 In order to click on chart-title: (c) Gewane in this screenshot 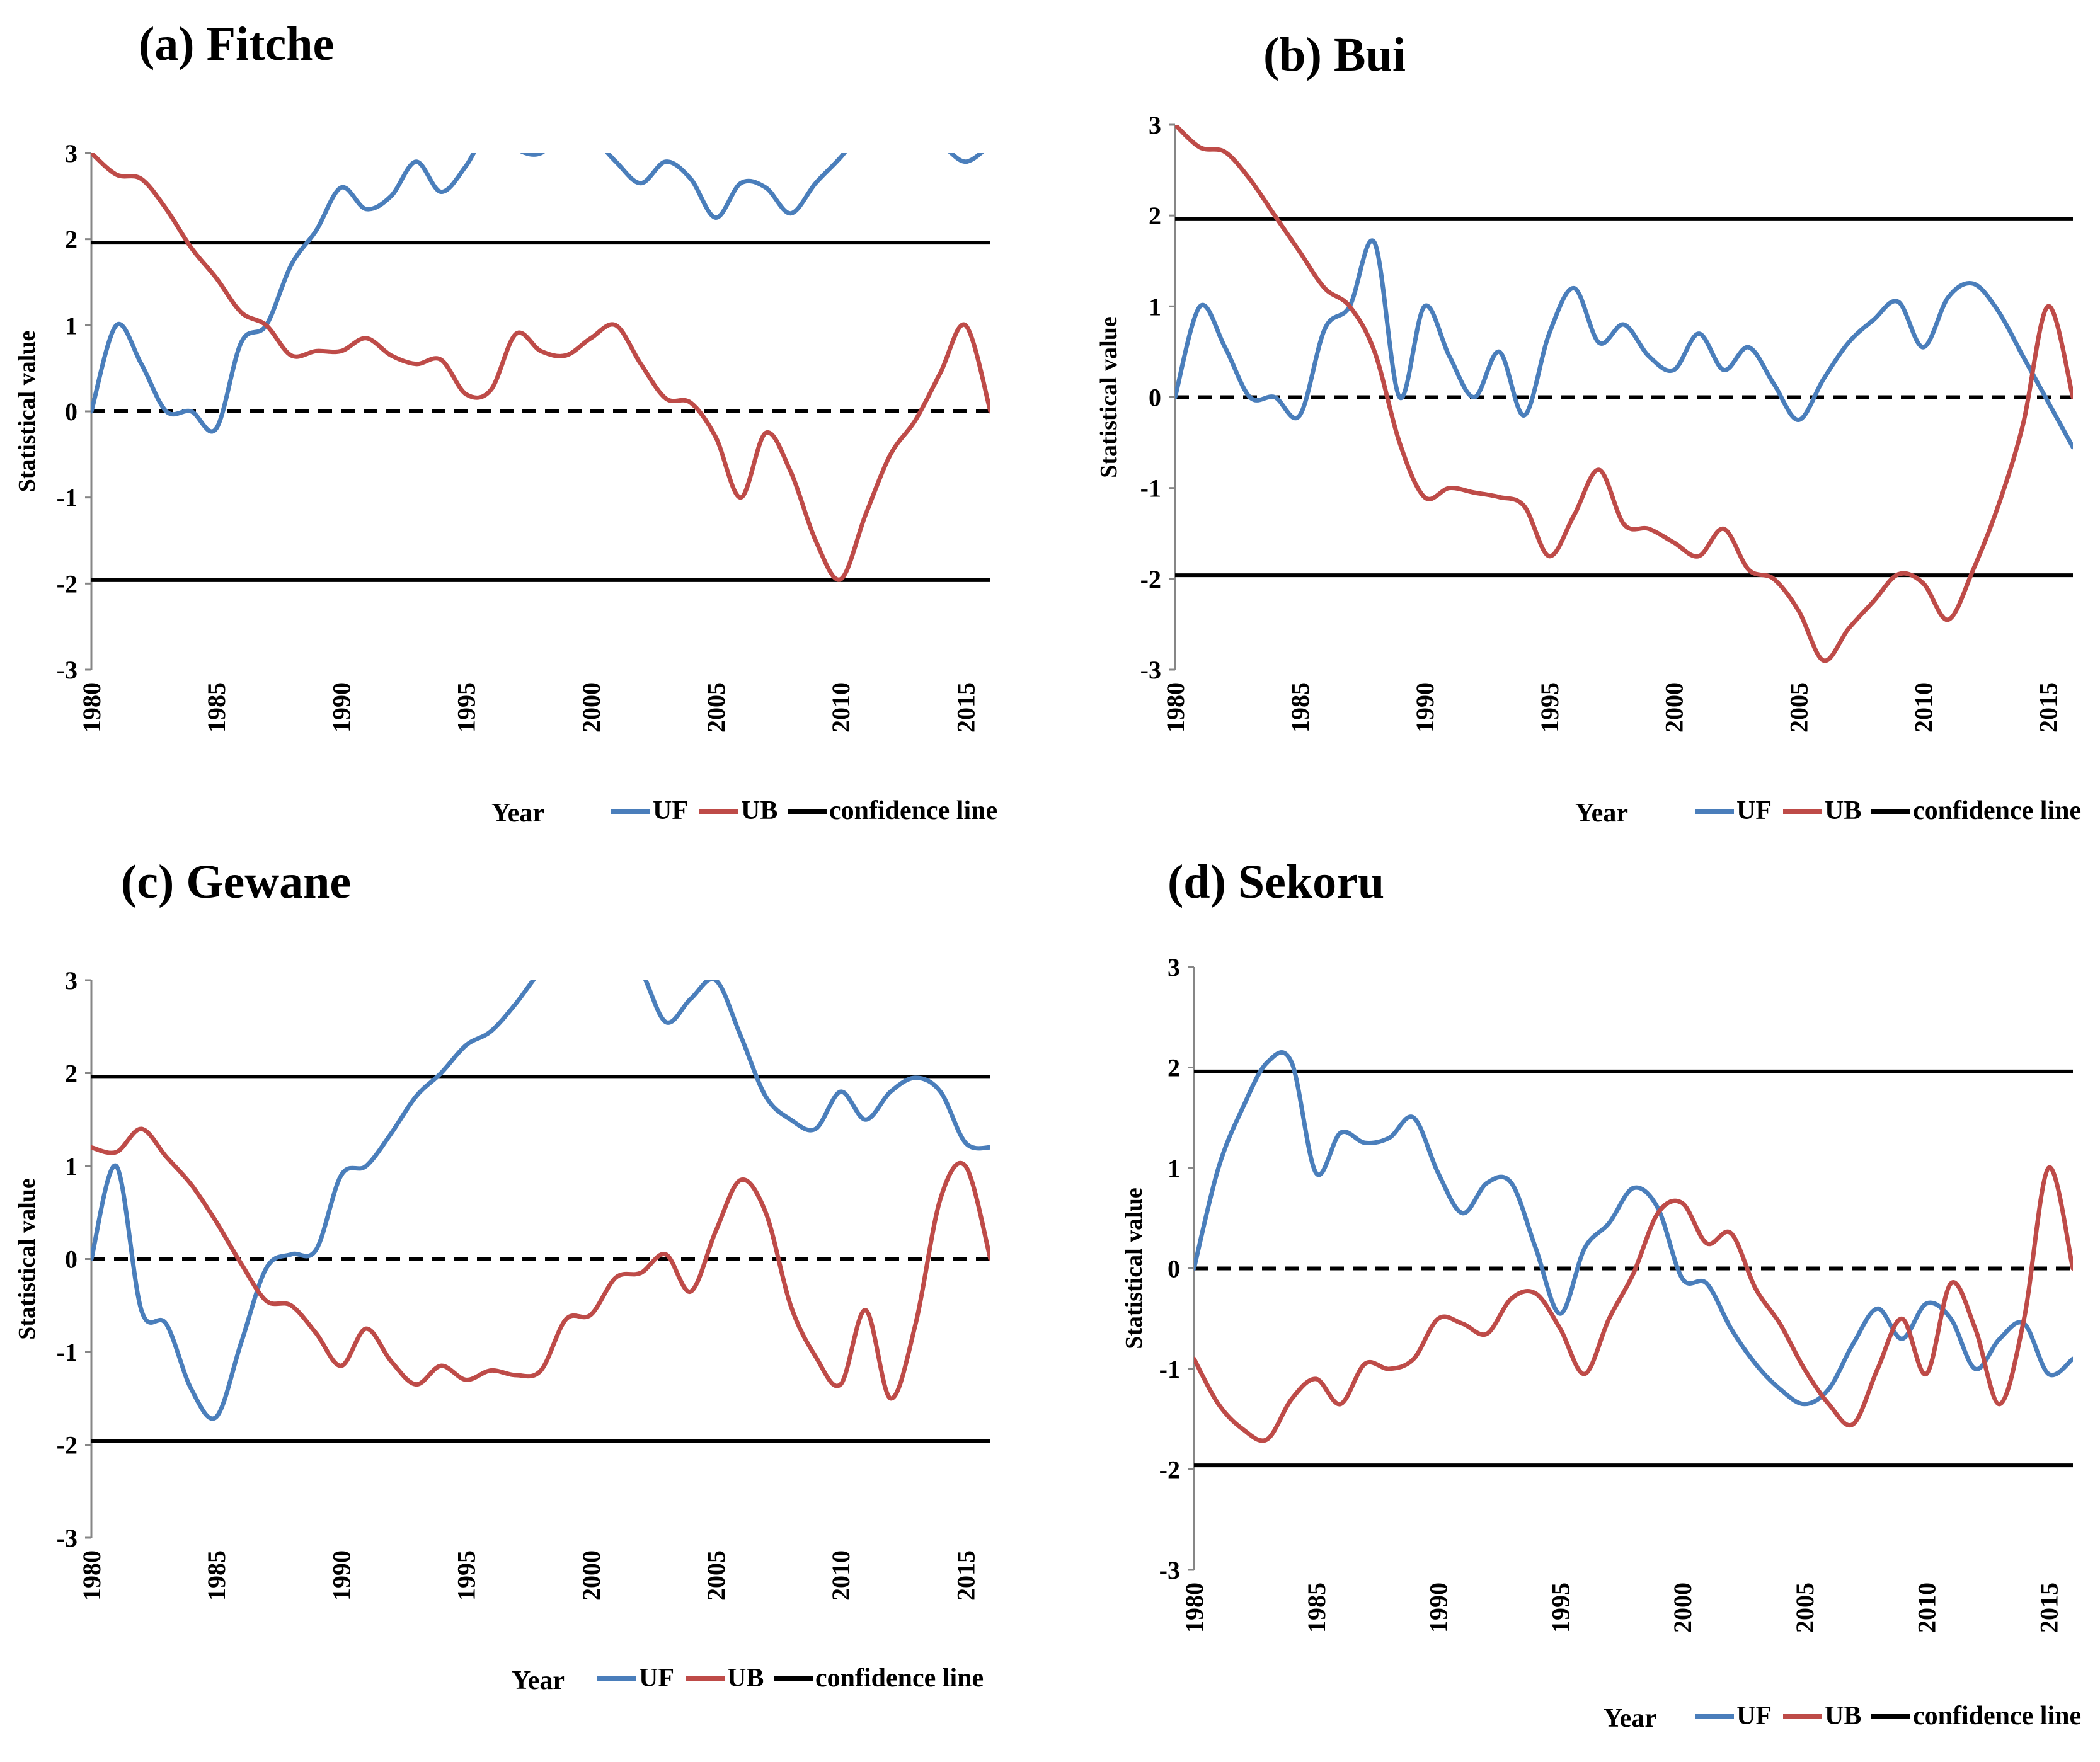, I will do `click(236, 881)`.